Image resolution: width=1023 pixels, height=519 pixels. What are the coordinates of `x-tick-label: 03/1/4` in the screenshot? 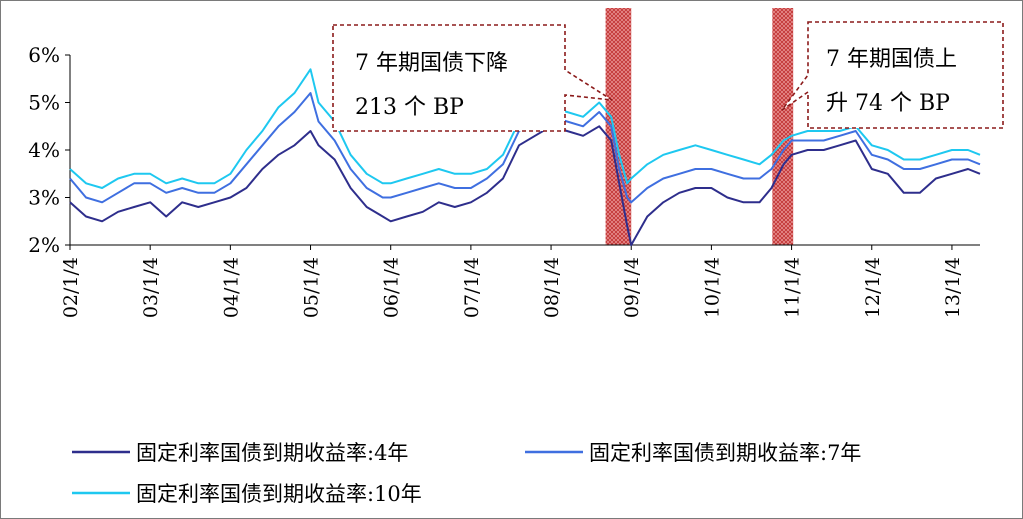 It's located at (151, 287).